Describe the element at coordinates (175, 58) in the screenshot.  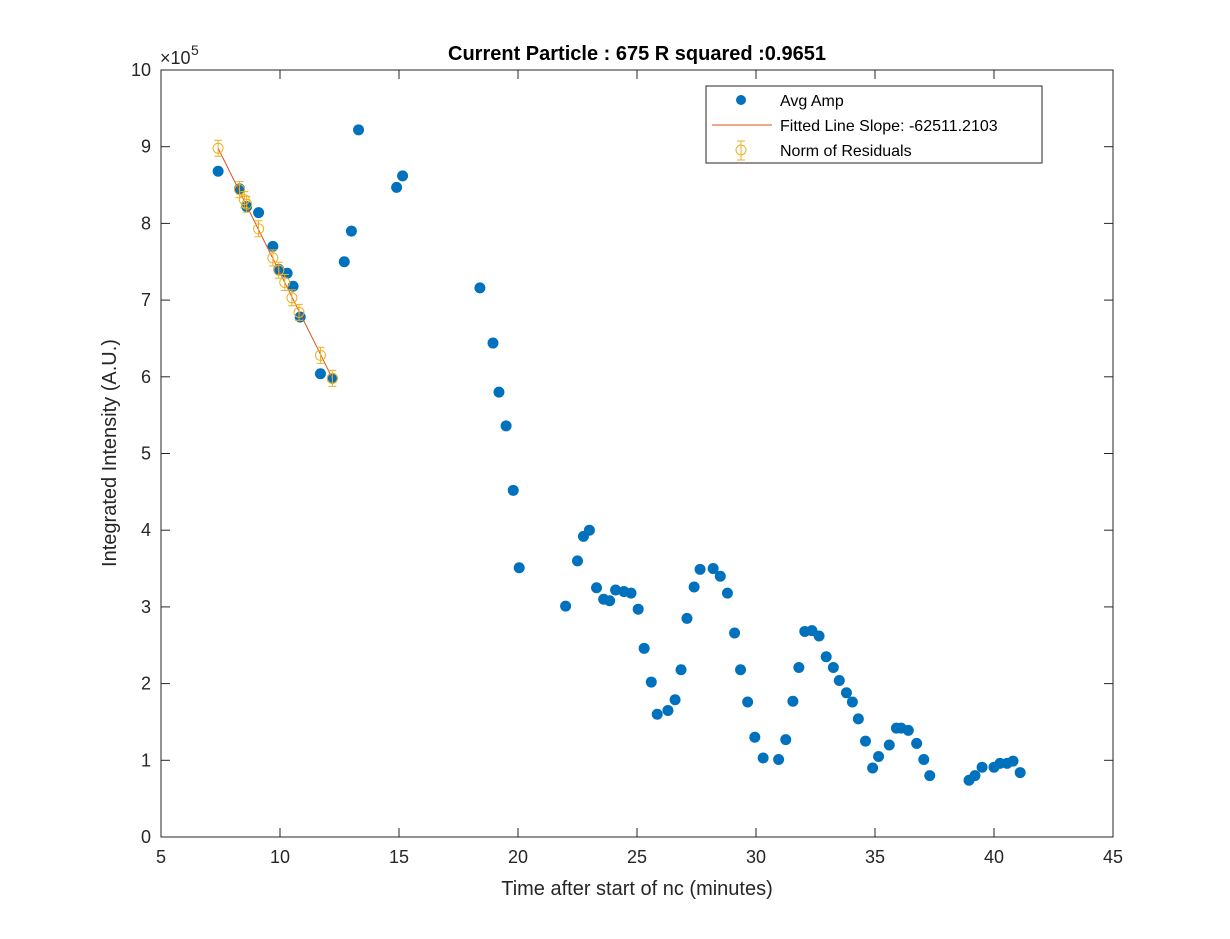
I see `y-exponent-multiplier: ×10` at that location.